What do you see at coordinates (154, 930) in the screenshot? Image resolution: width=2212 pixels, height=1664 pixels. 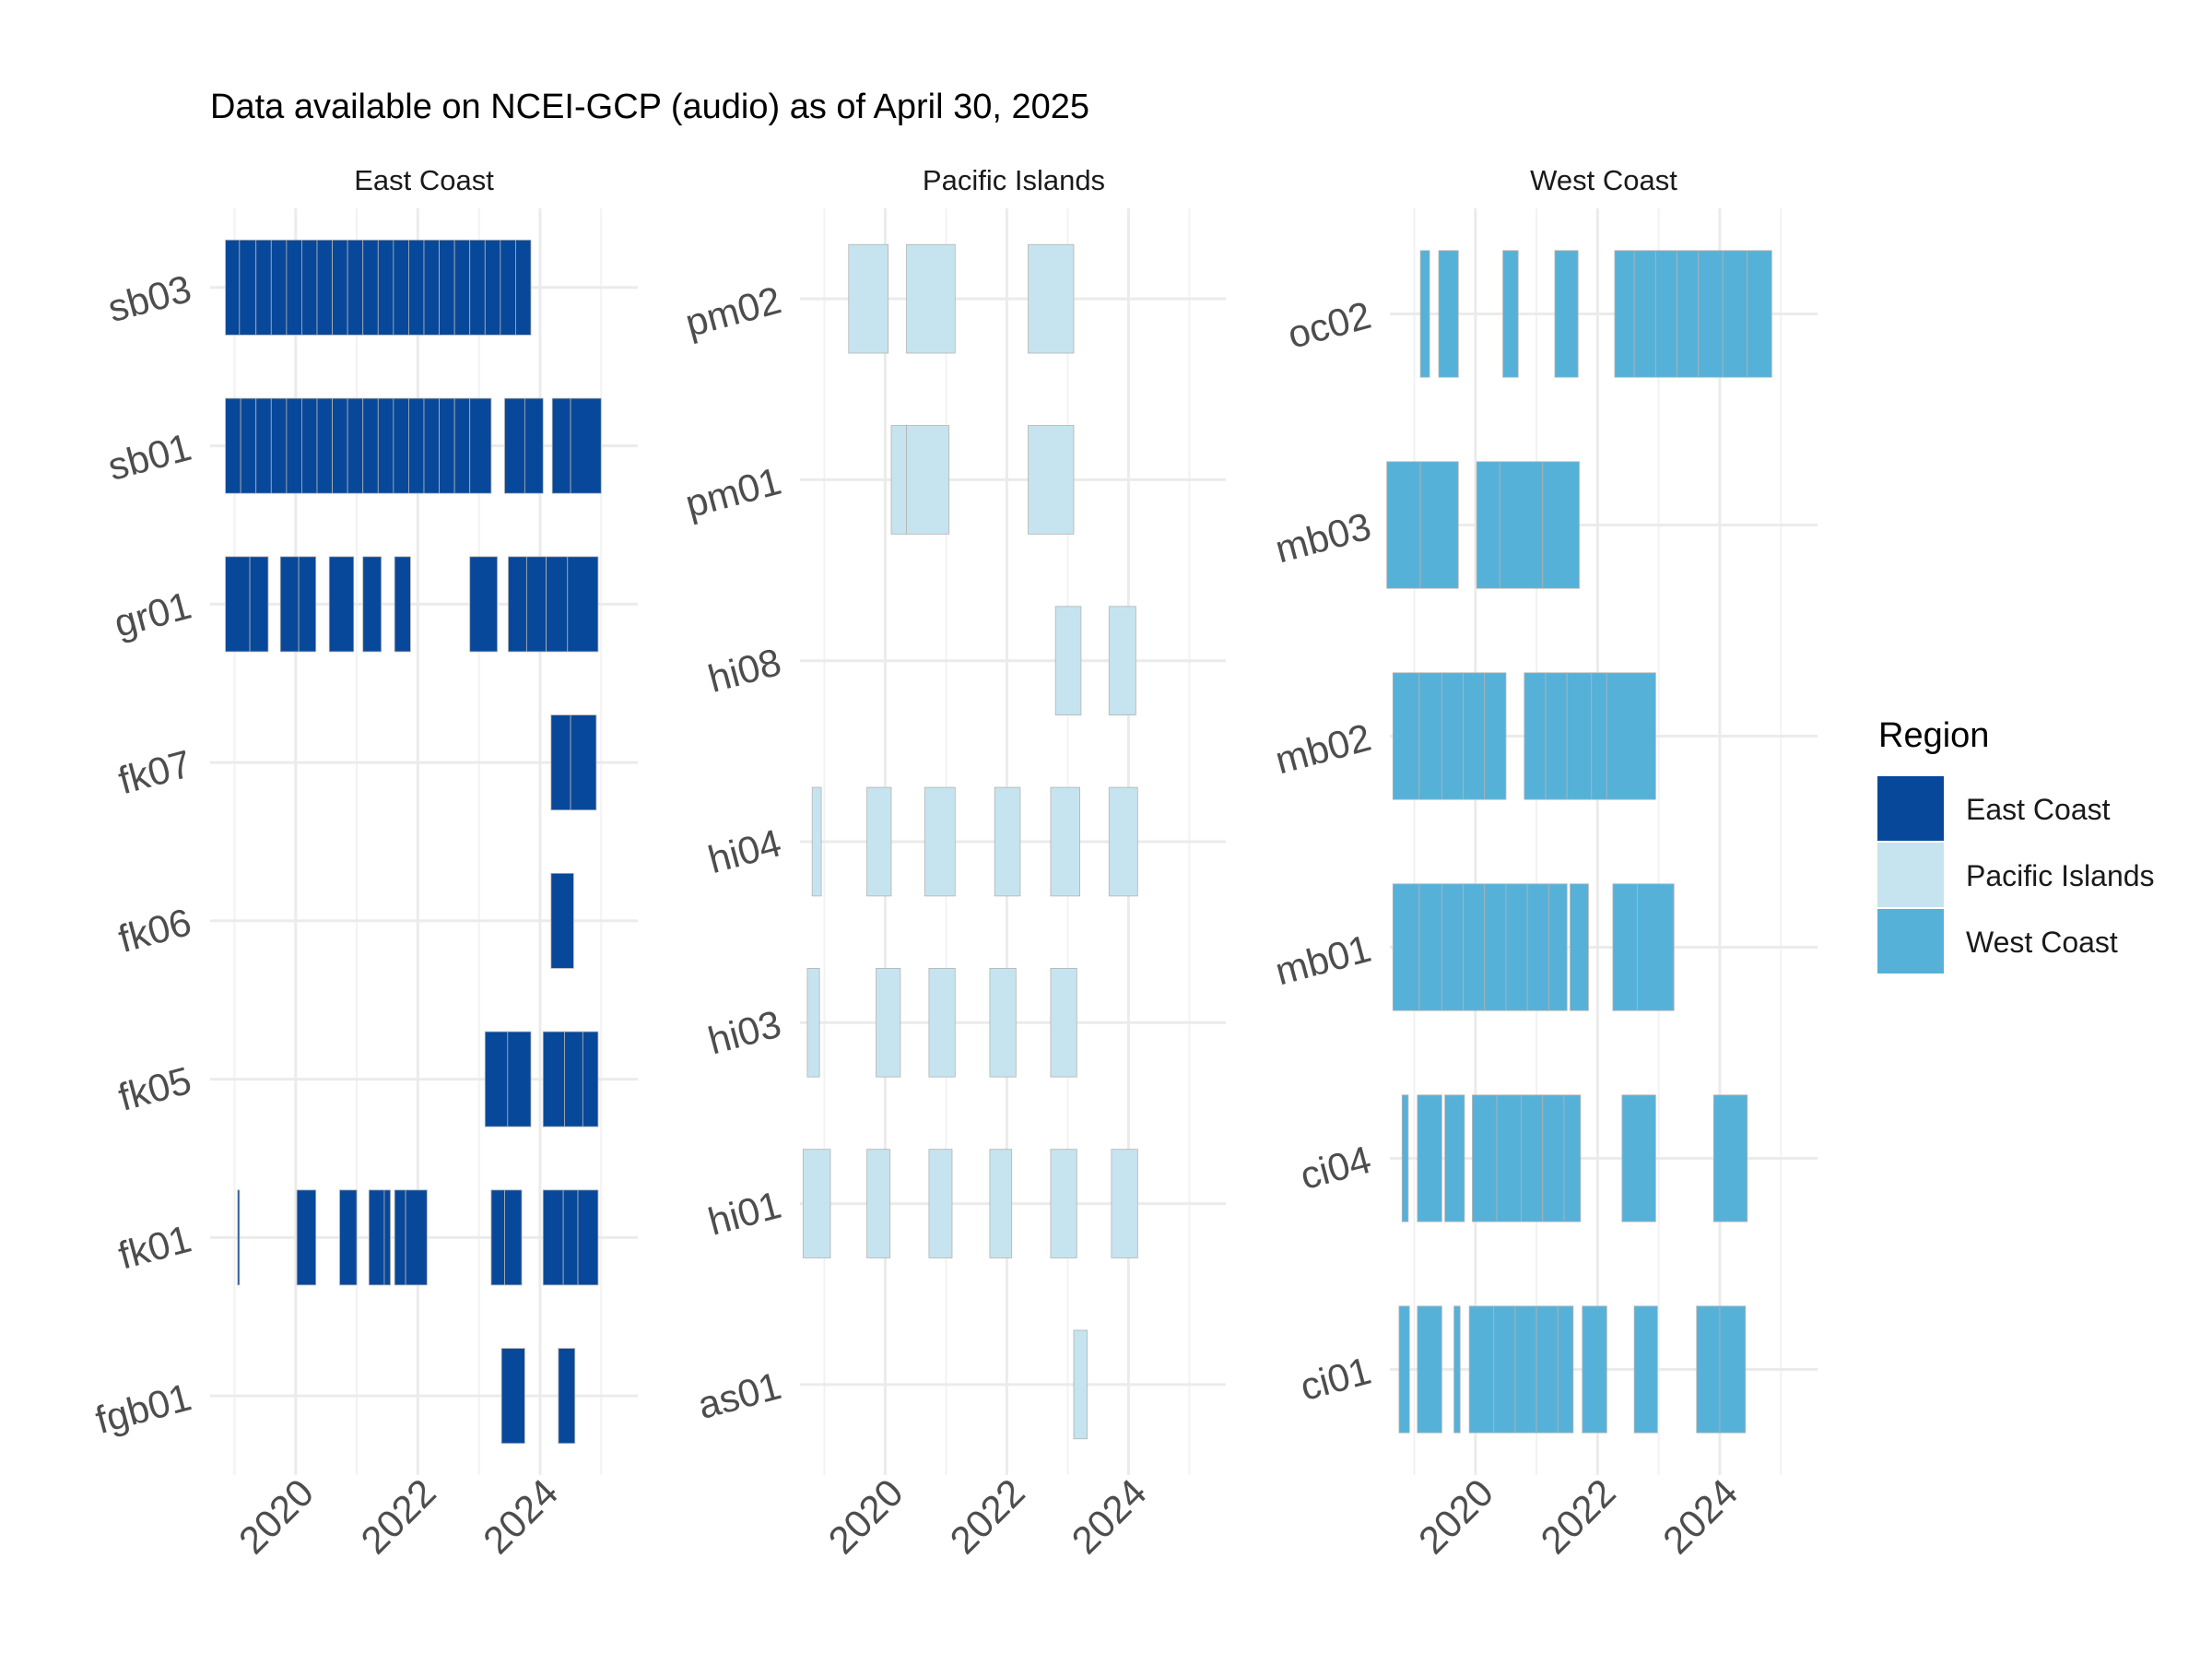 I see `y-tick-label: fk06` at bounding box center [154, 930].